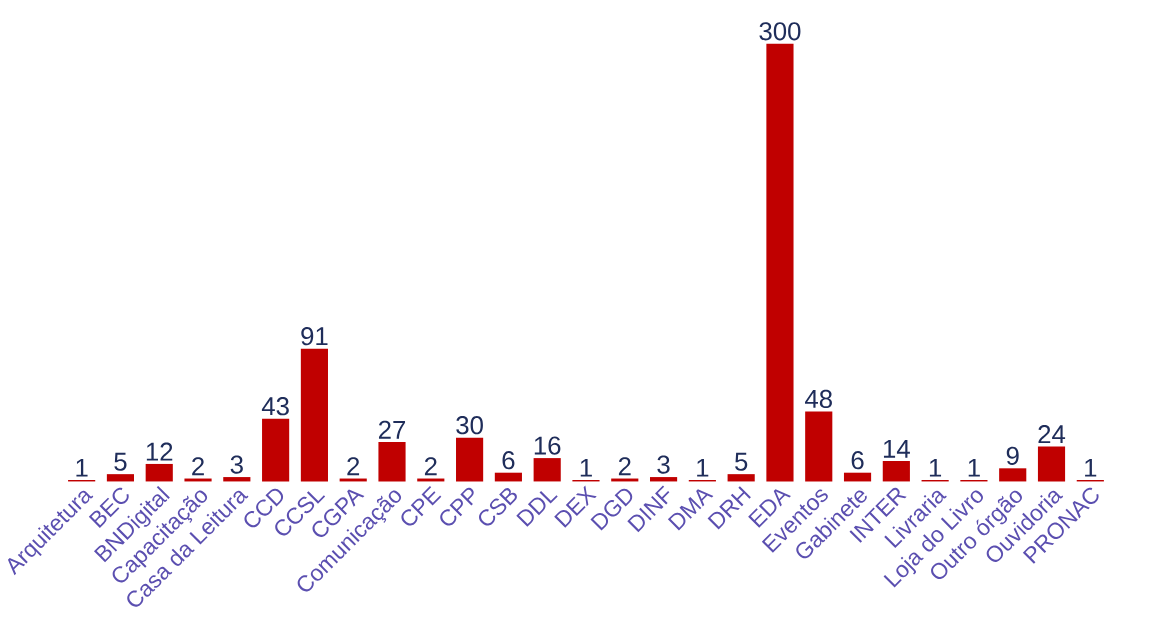  Describe the element at coordinates (469, 425) in the screenshot. I see `data-label: 30` at that location.